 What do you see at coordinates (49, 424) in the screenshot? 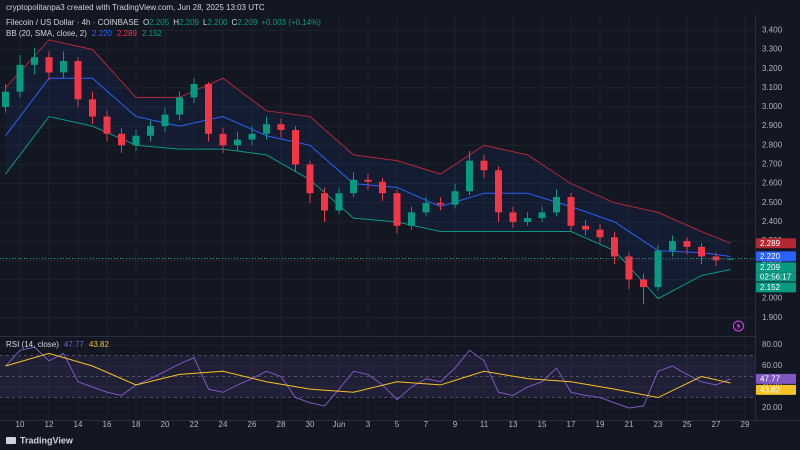
I see `x-tick-label: 12` at bounding box center [49, 424].